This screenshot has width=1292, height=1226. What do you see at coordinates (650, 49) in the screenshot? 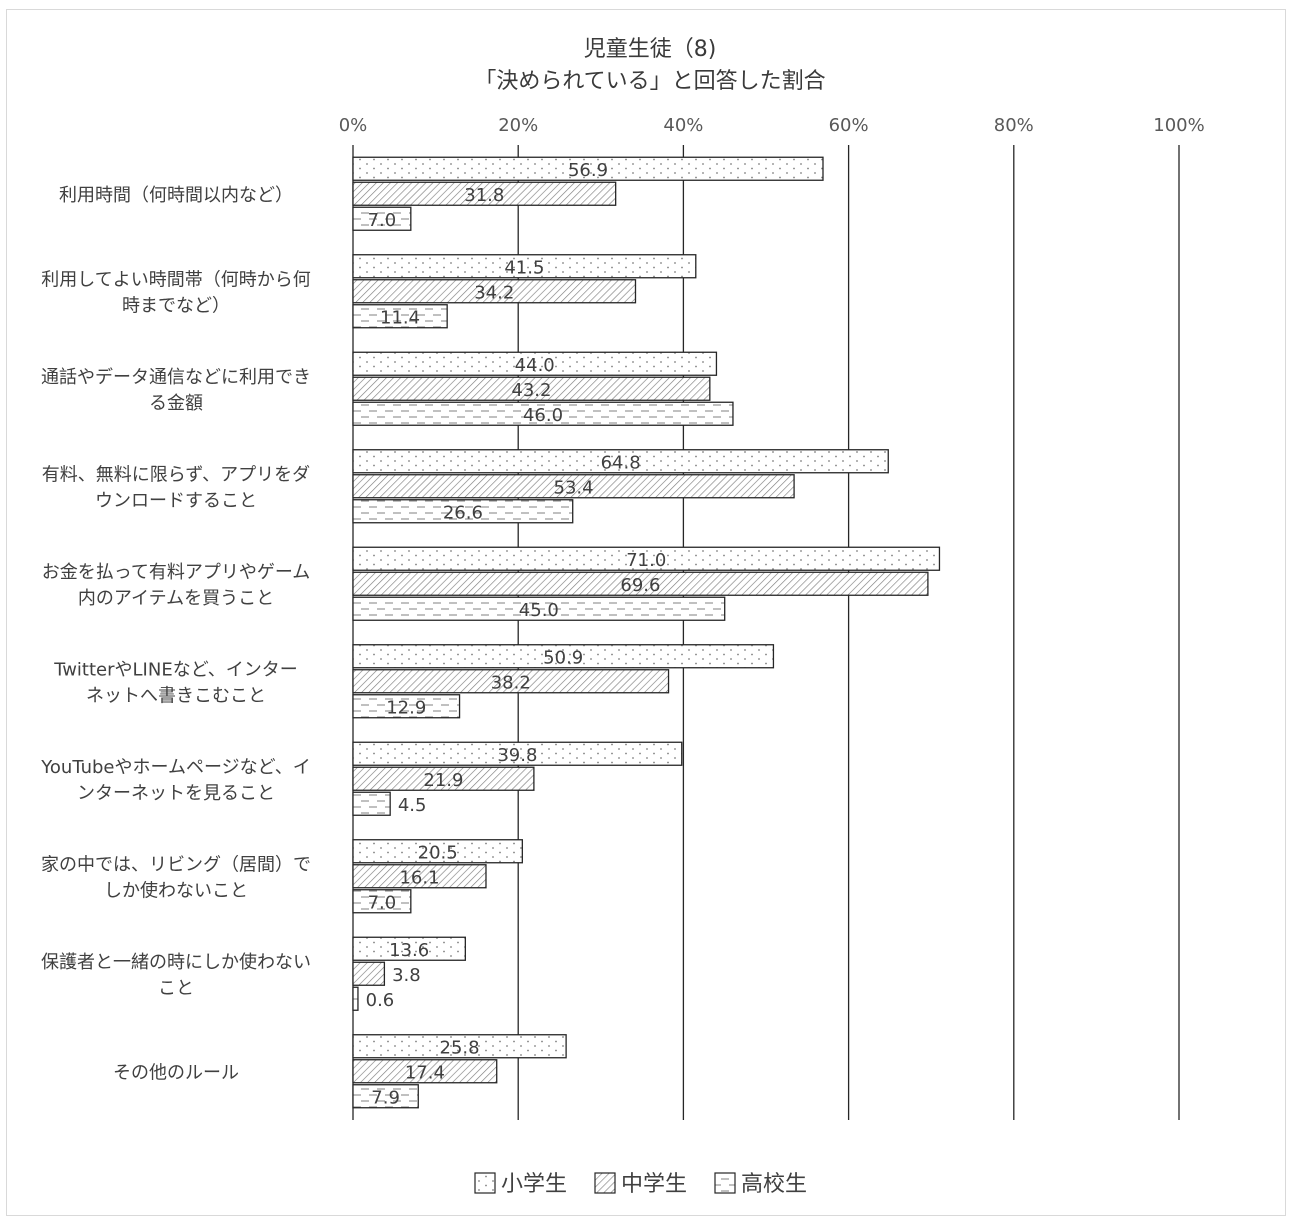
I see `chart-title: 児童生徒（8)` at bounding box center [650, 49].